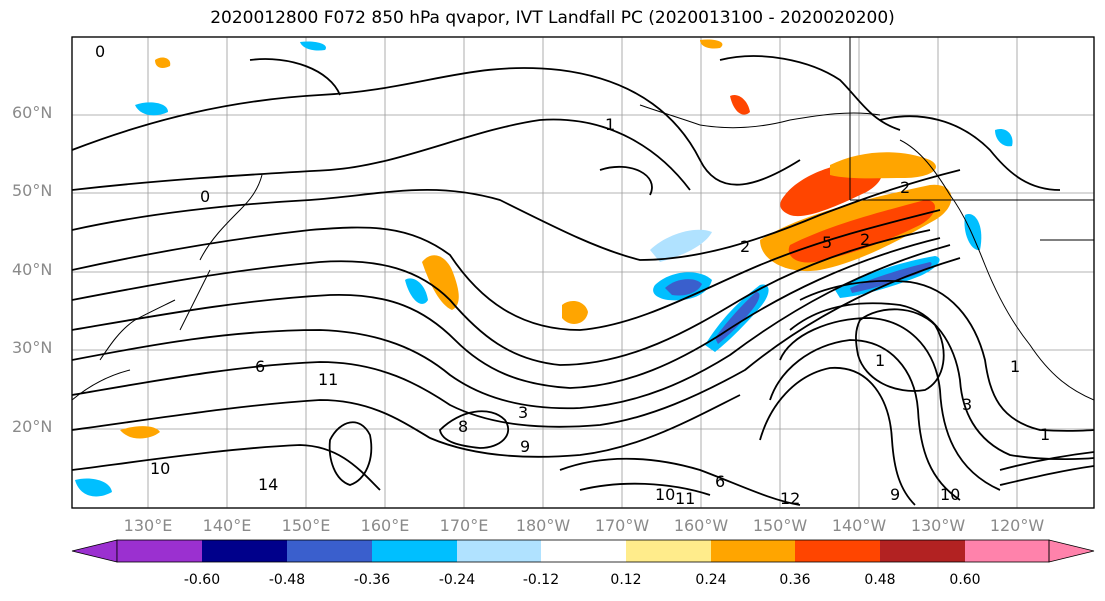 Image resolution: width=1105 pixels, height=601 pixels. What do you see at coordinates (32, 269) in the screenshot?
I see `lat-label-40n: 40°N` at bounding box center [32, 269].